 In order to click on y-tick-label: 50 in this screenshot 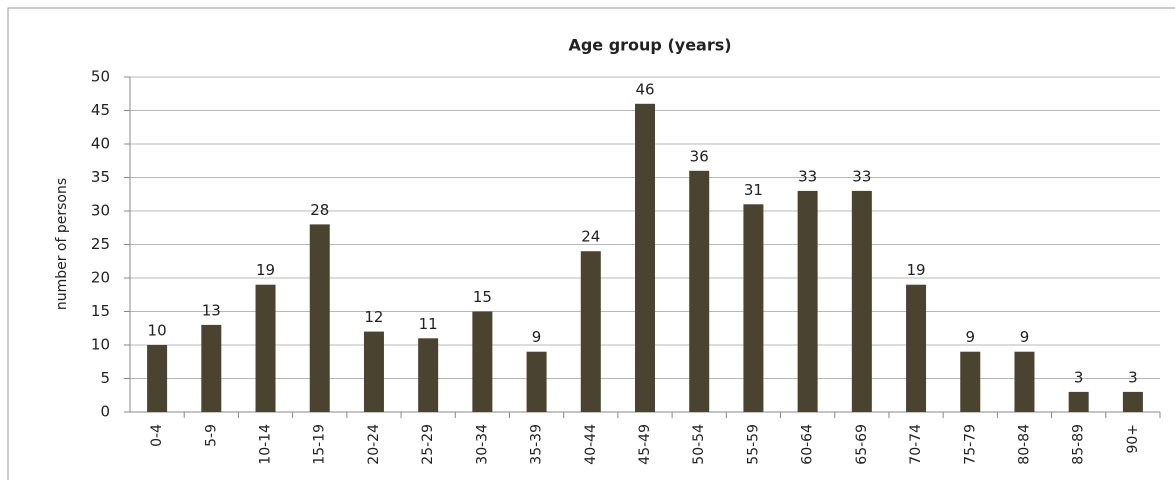, I will do `click(100, 77)`.